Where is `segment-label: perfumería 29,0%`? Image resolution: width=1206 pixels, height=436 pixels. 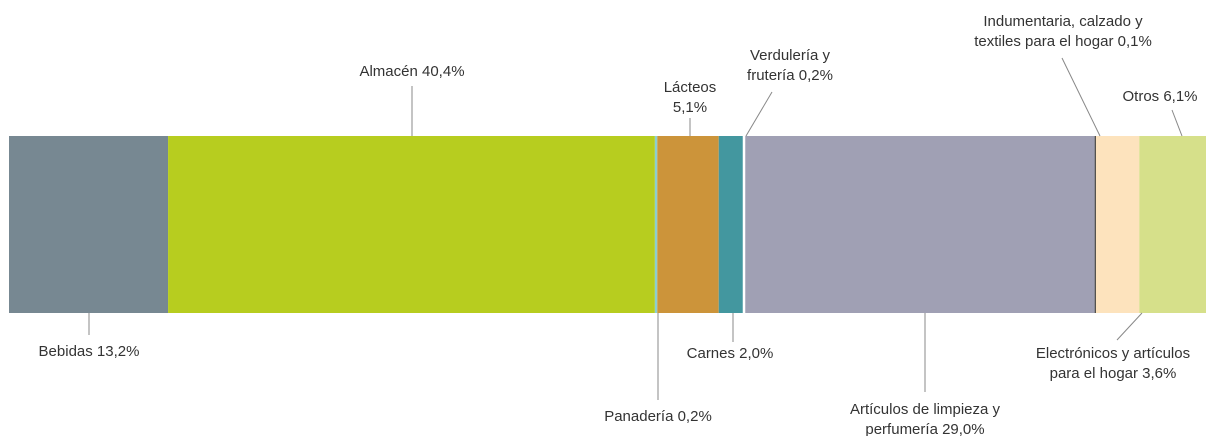 segment-label: perfumería 29,0% is located at coordinates (924, 428).